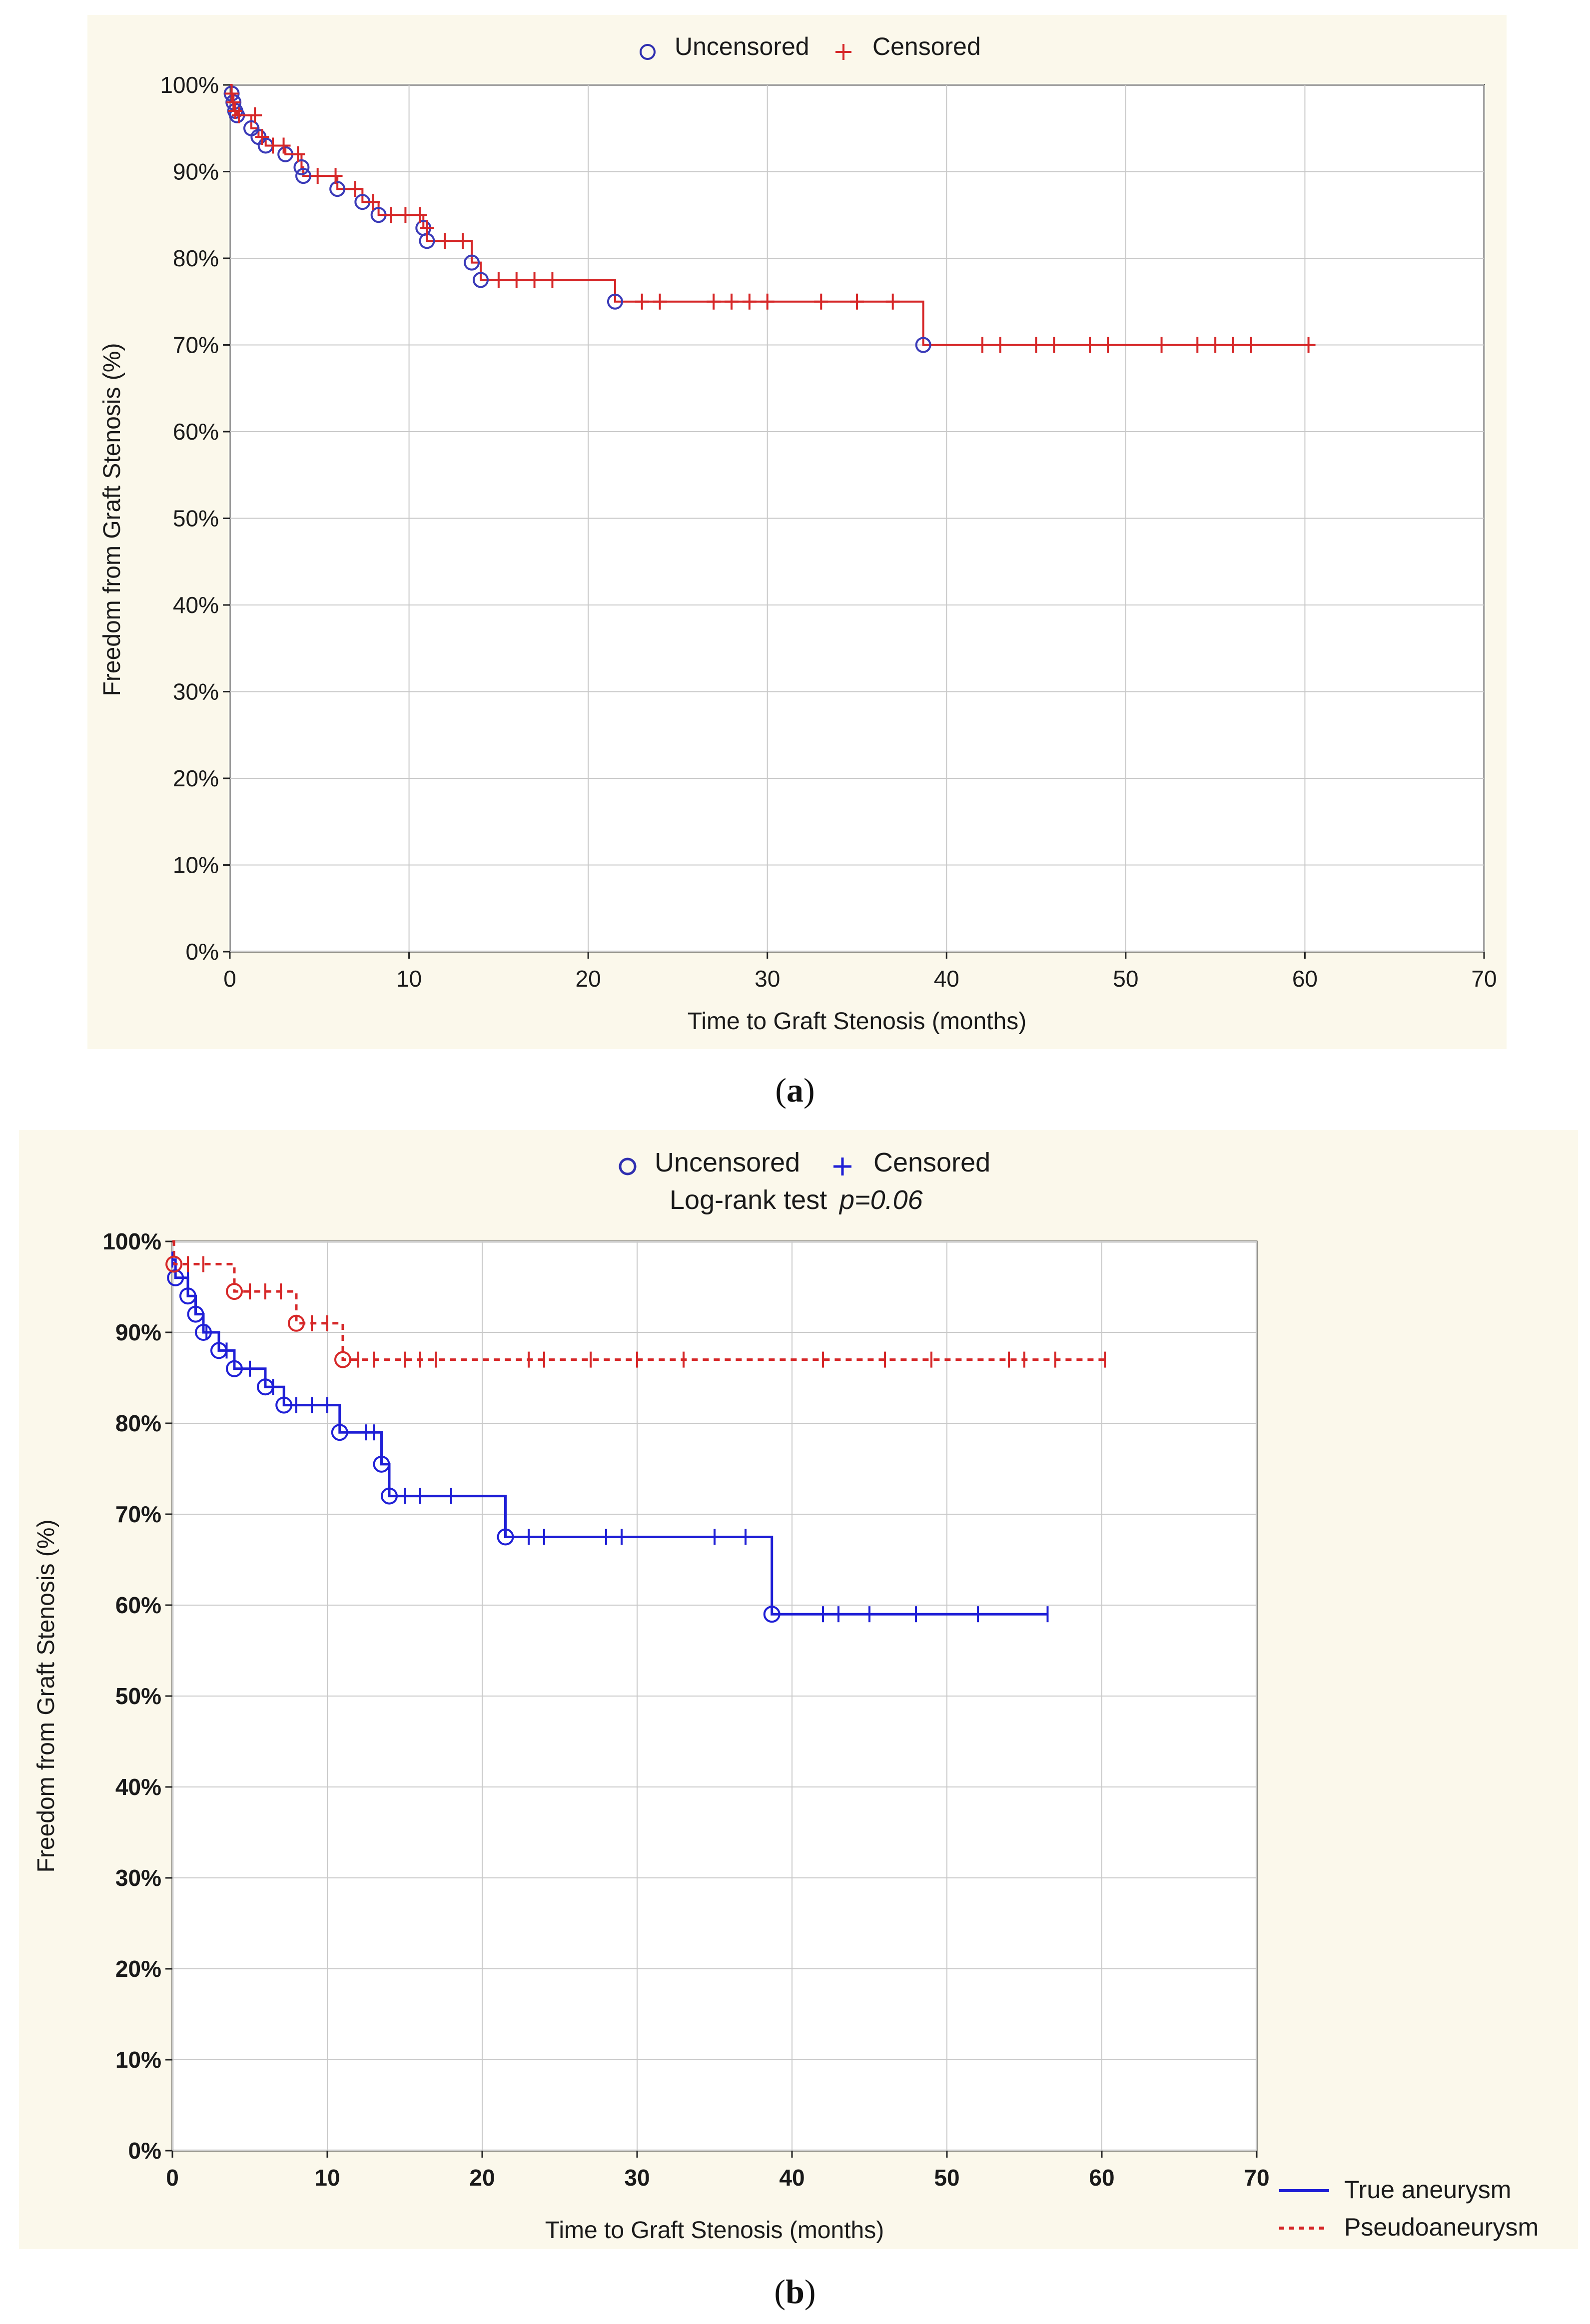  Describe the element at coordinates (138, 1332) in the screenshot. I see `y-tick-label: 90%` at that location.